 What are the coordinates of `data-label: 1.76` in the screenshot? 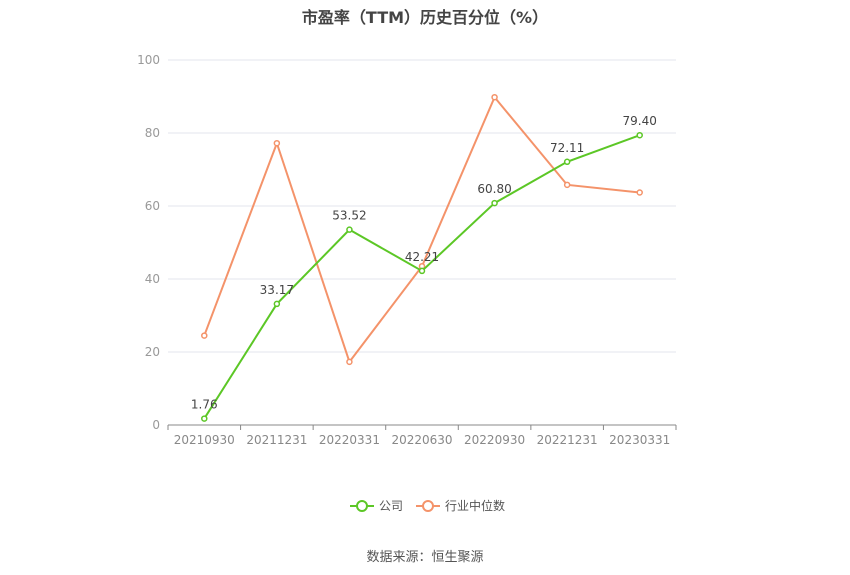 It's located at (204, 405).